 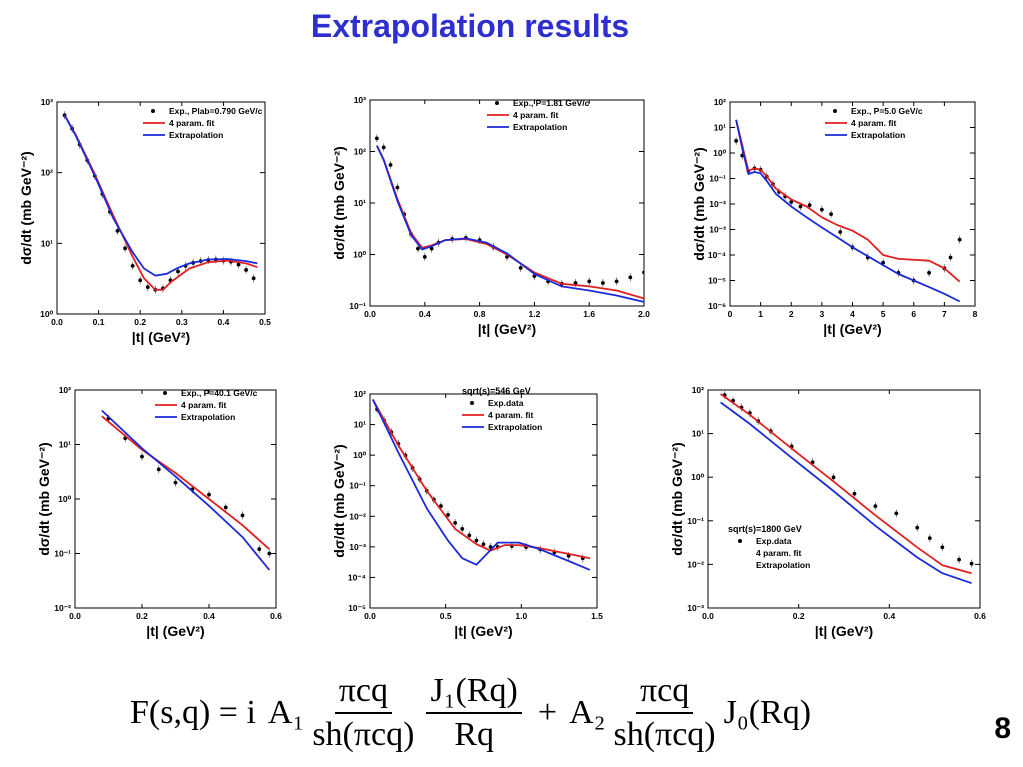 I want to click on formula-lhs: F(s,q) = i, so click(x=193, y=712).